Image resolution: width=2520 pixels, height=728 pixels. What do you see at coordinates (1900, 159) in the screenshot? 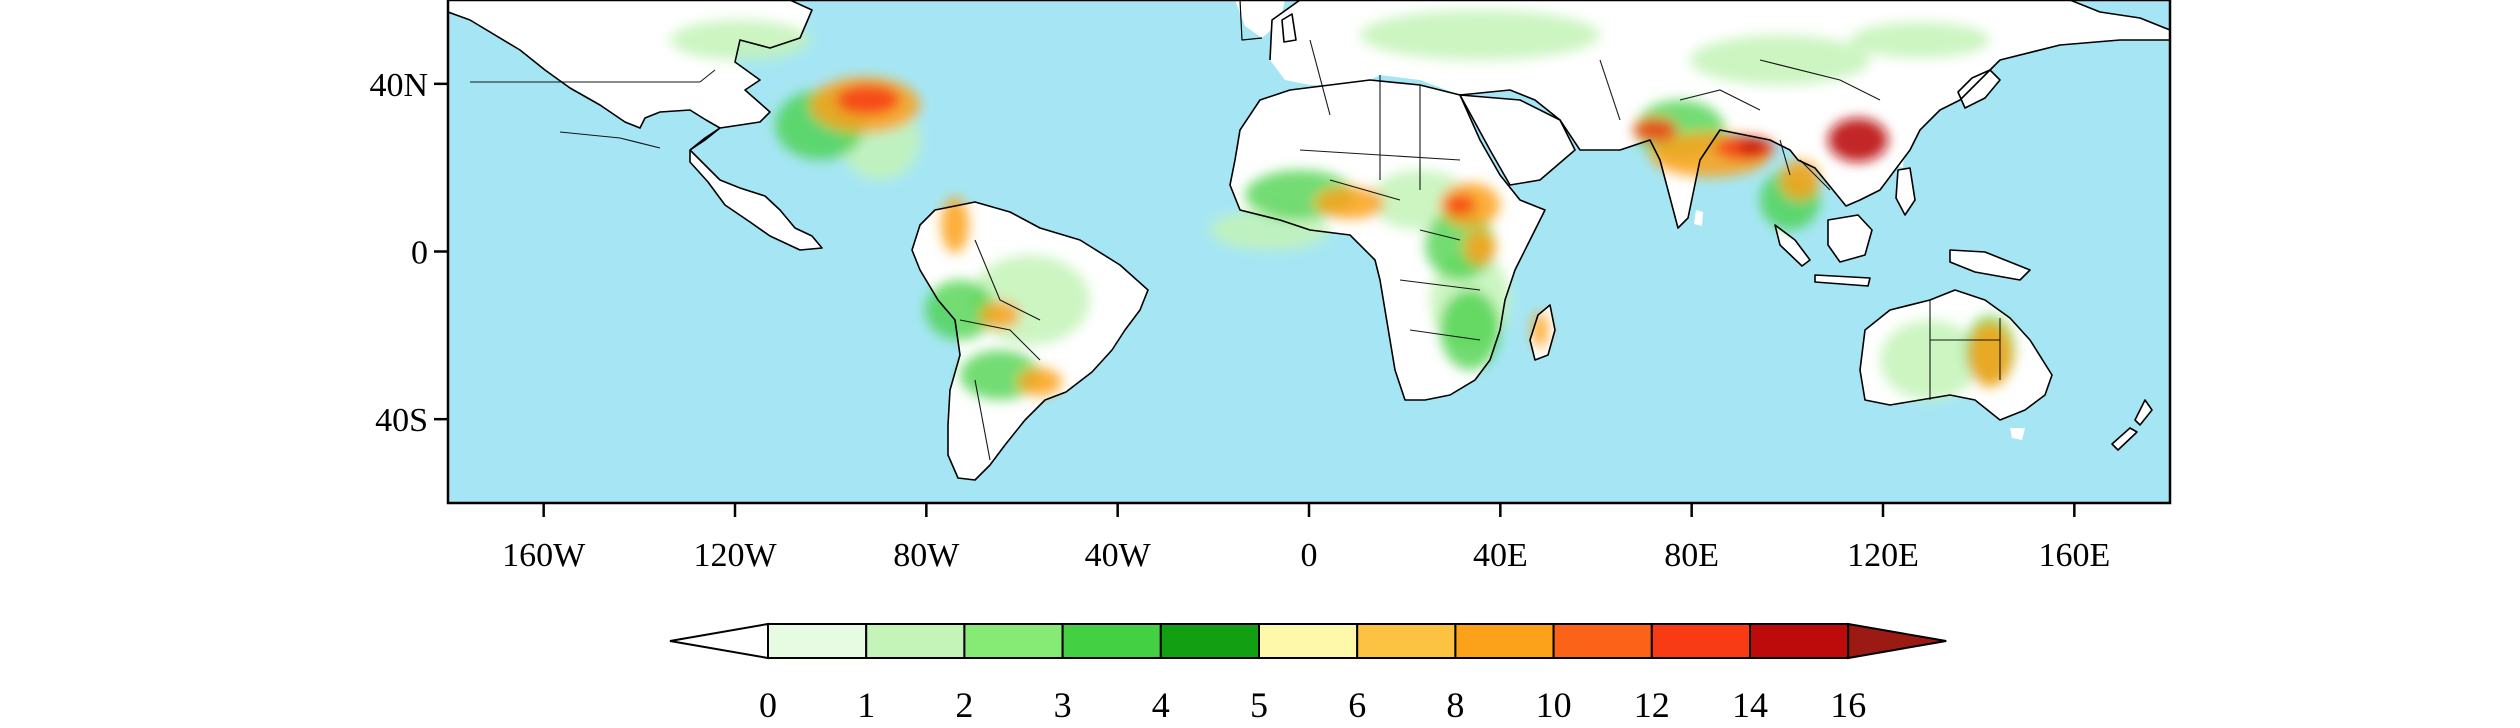
I see `taiwan-land` at bounding box center [1900, 159].